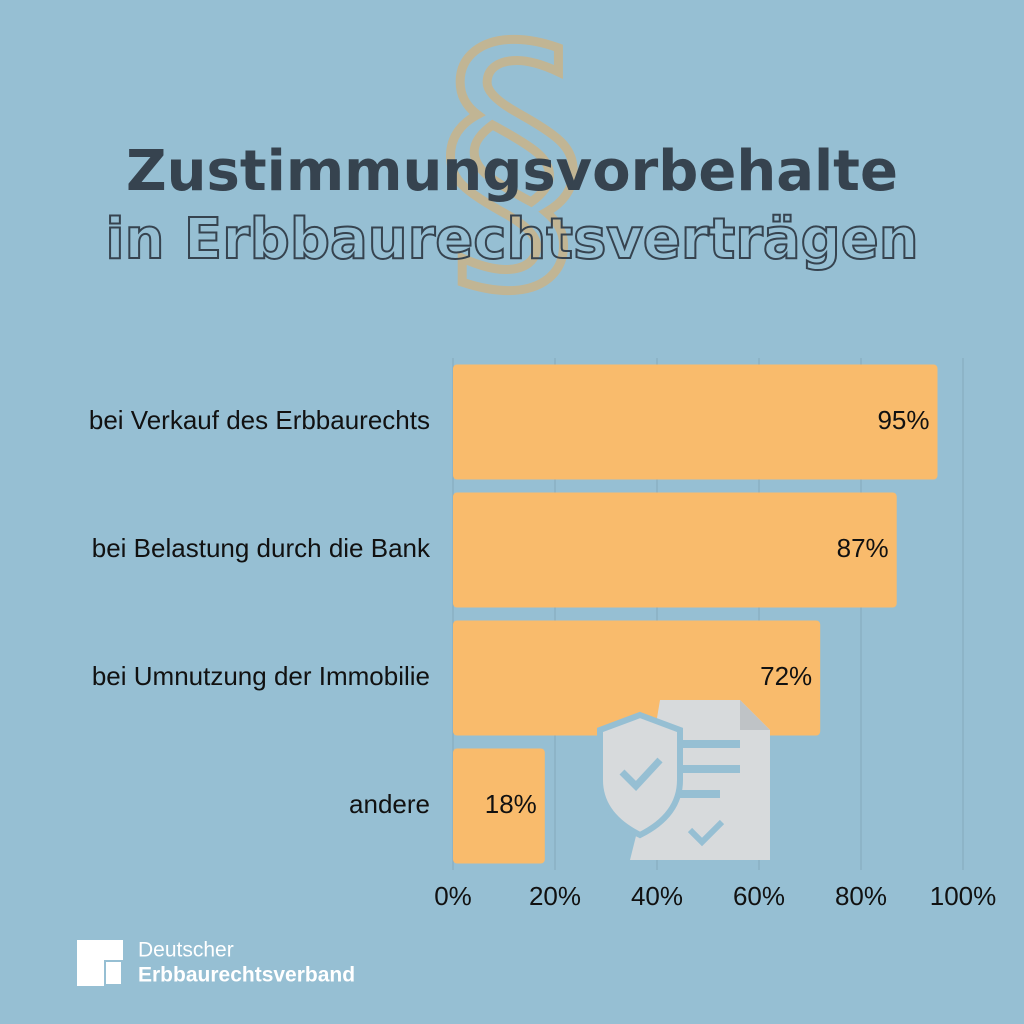 The width and height of the screenshot is (1024, 1024). What do you see at coordinates (186, 950) in the screenshot?
I see `logo-text: Deutscher` at bounding box center [186, 950].